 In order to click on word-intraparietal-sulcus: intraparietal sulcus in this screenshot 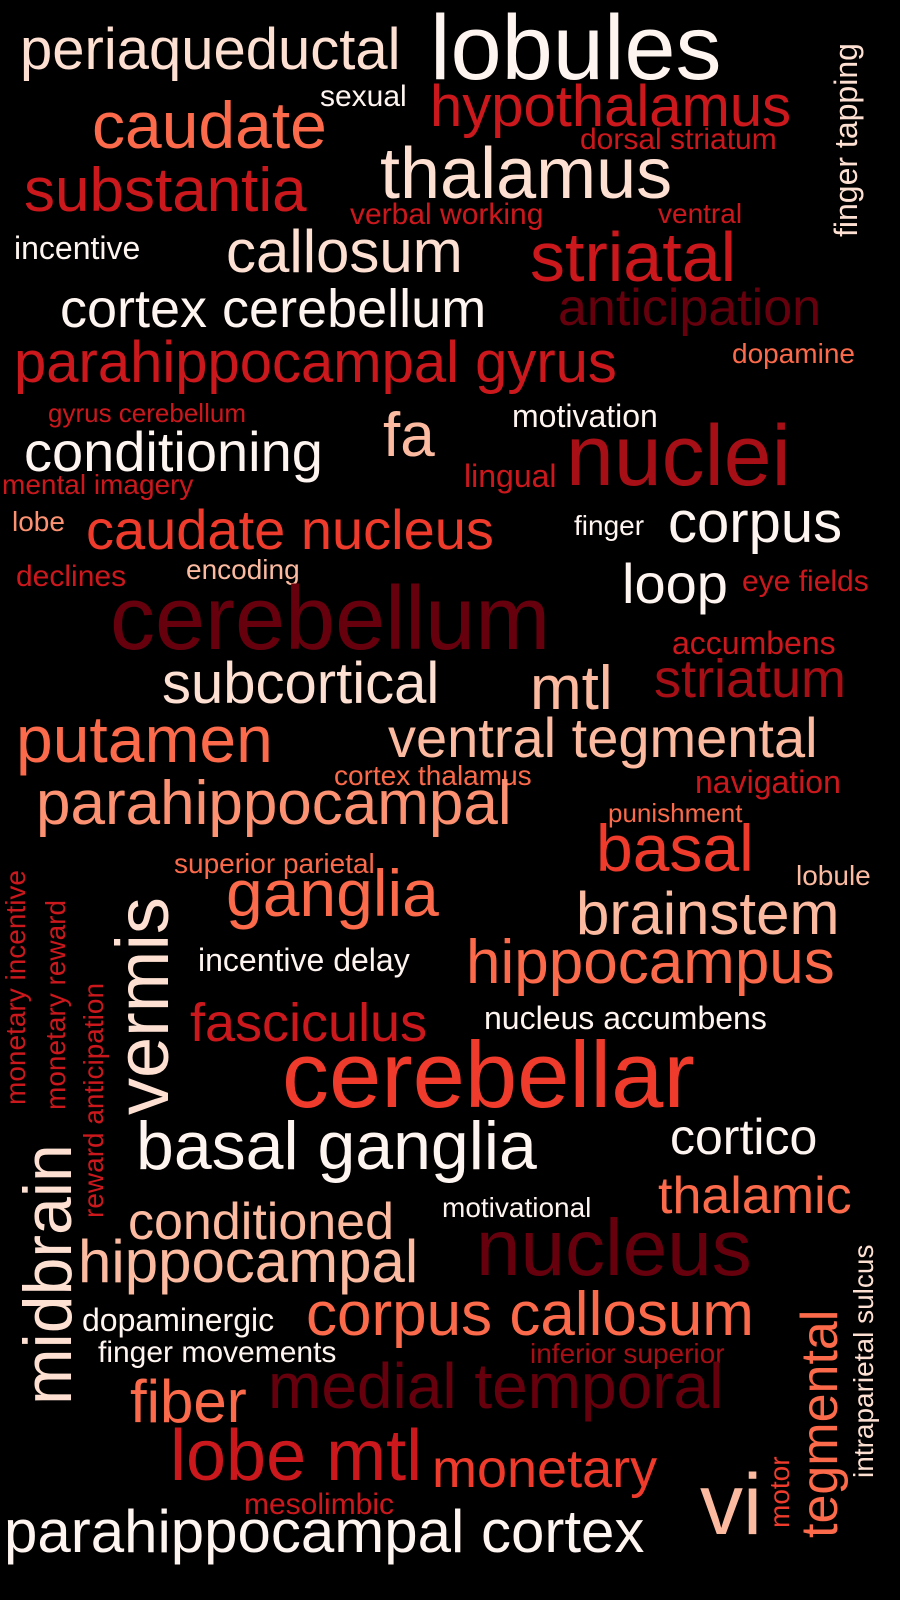, I will do `click(863, 1361)`.